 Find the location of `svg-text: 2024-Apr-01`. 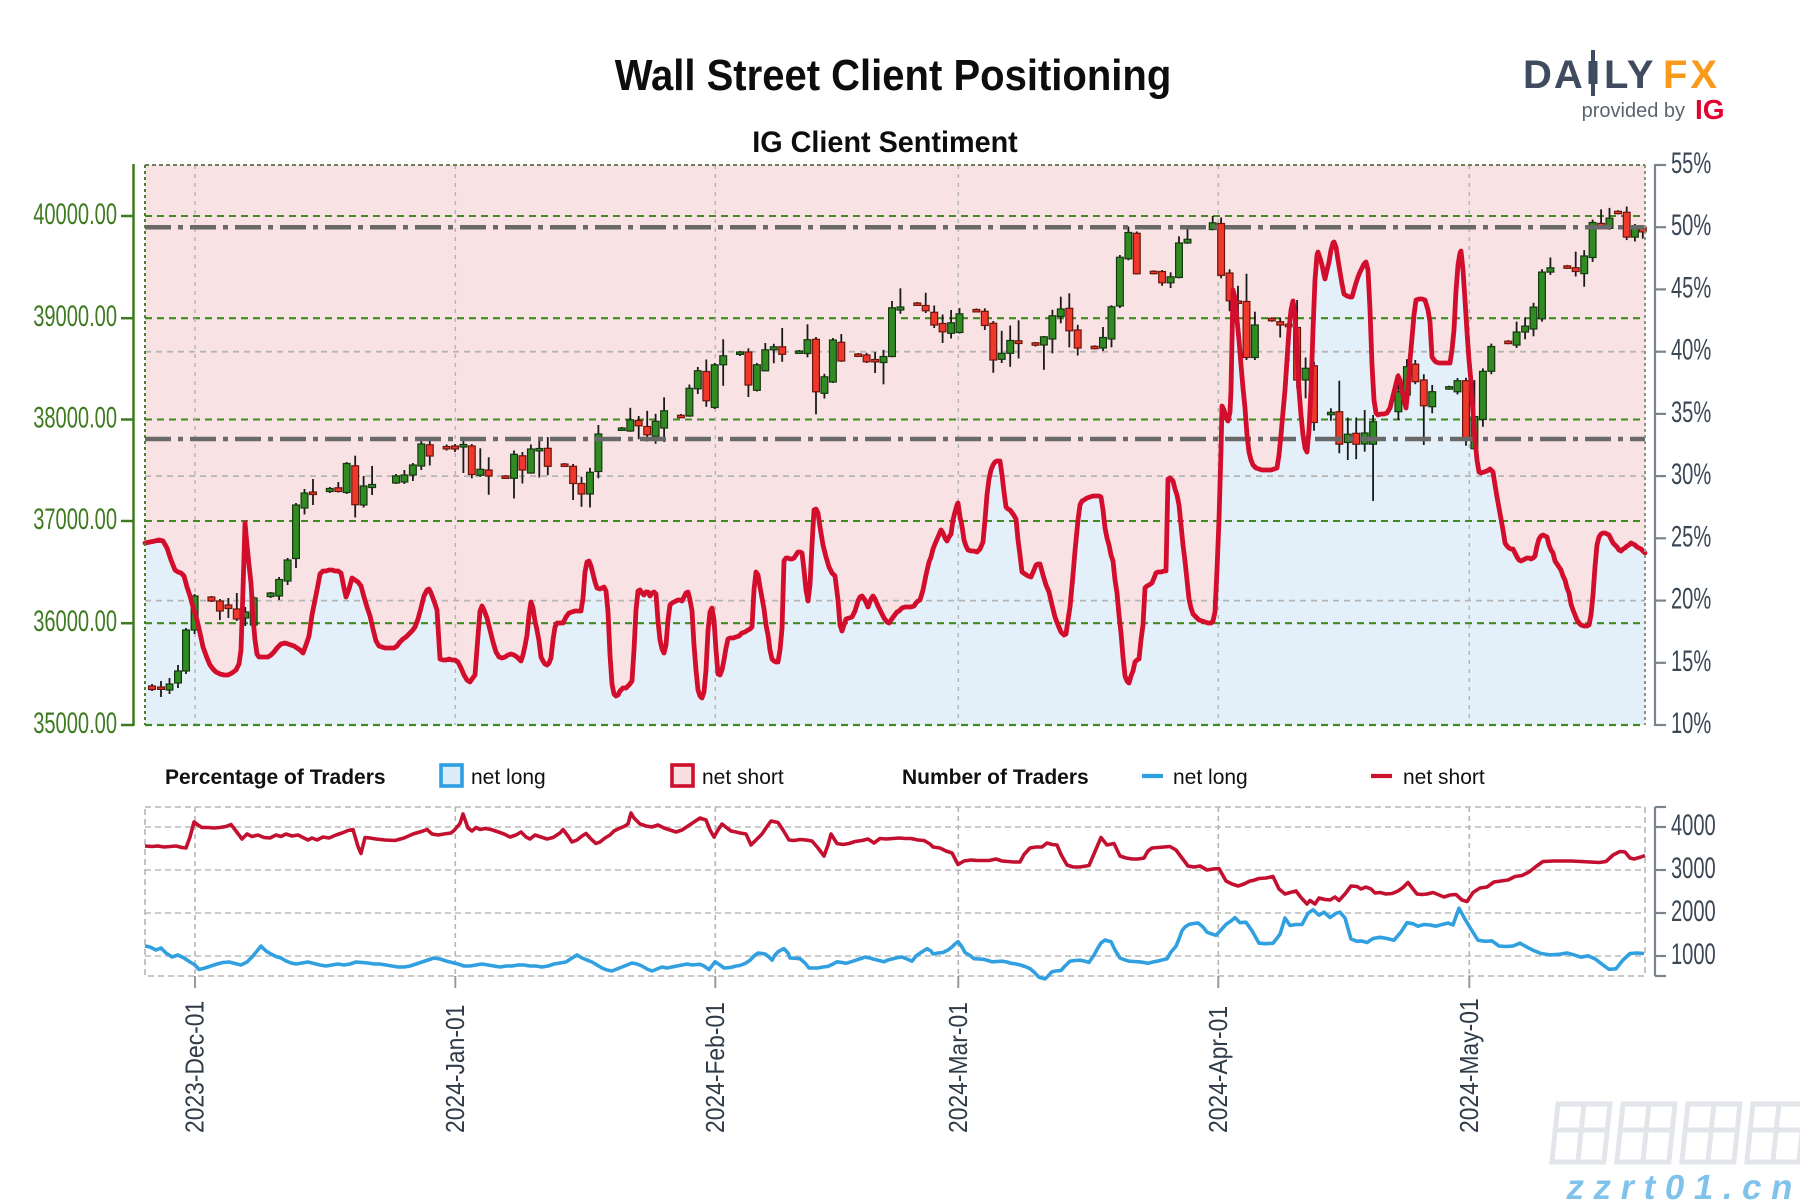

svg-text: 2024-Apr-01 is located at coordinates (1219, 1069).